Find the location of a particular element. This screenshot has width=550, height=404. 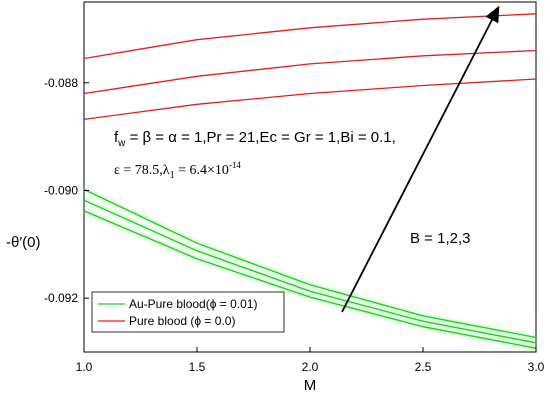

y-tick-label: -0.092 is located at coordinates (61, 298).